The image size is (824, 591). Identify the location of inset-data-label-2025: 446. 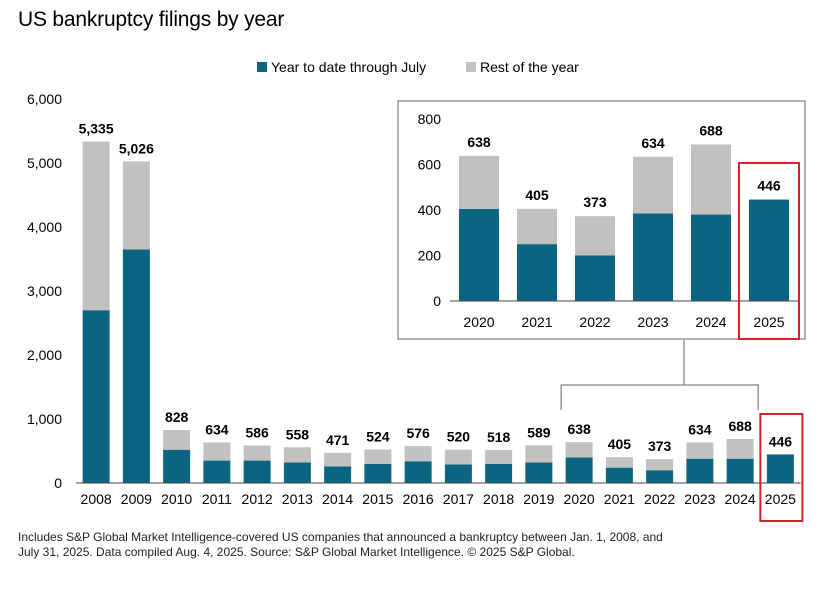
(769, 186).